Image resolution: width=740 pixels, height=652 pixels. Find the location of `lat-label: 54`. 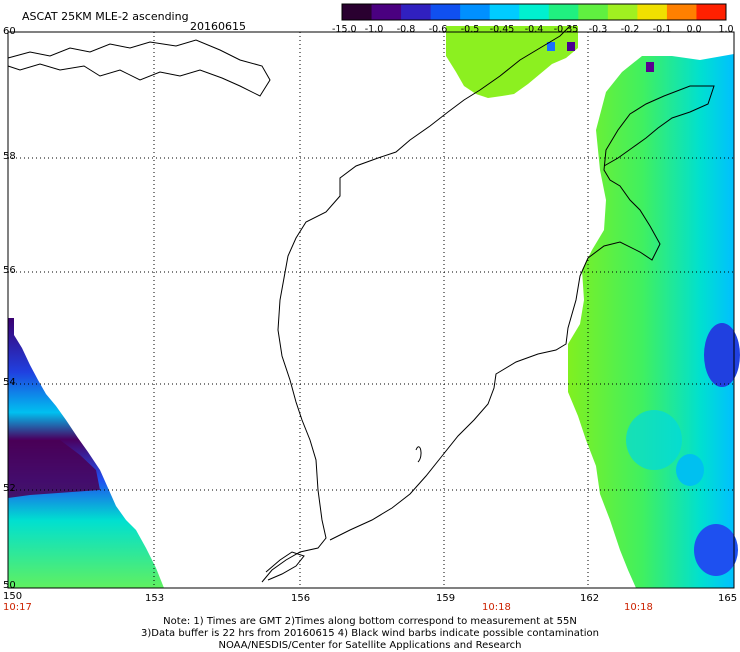

lat-label: 54 is located at coordinates (9, 382).